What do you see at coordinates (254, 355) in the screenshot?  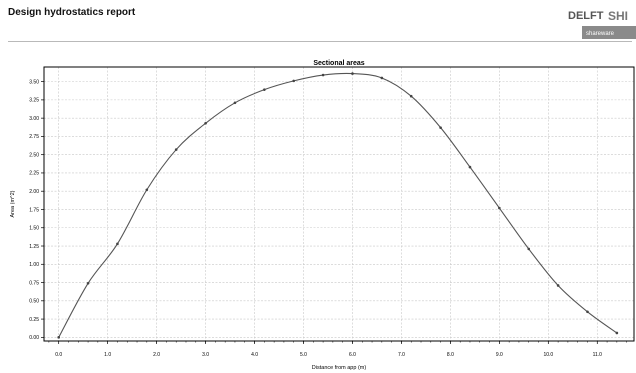 I see `x-tick-label: 4.0` at bounding box center [254, 355].